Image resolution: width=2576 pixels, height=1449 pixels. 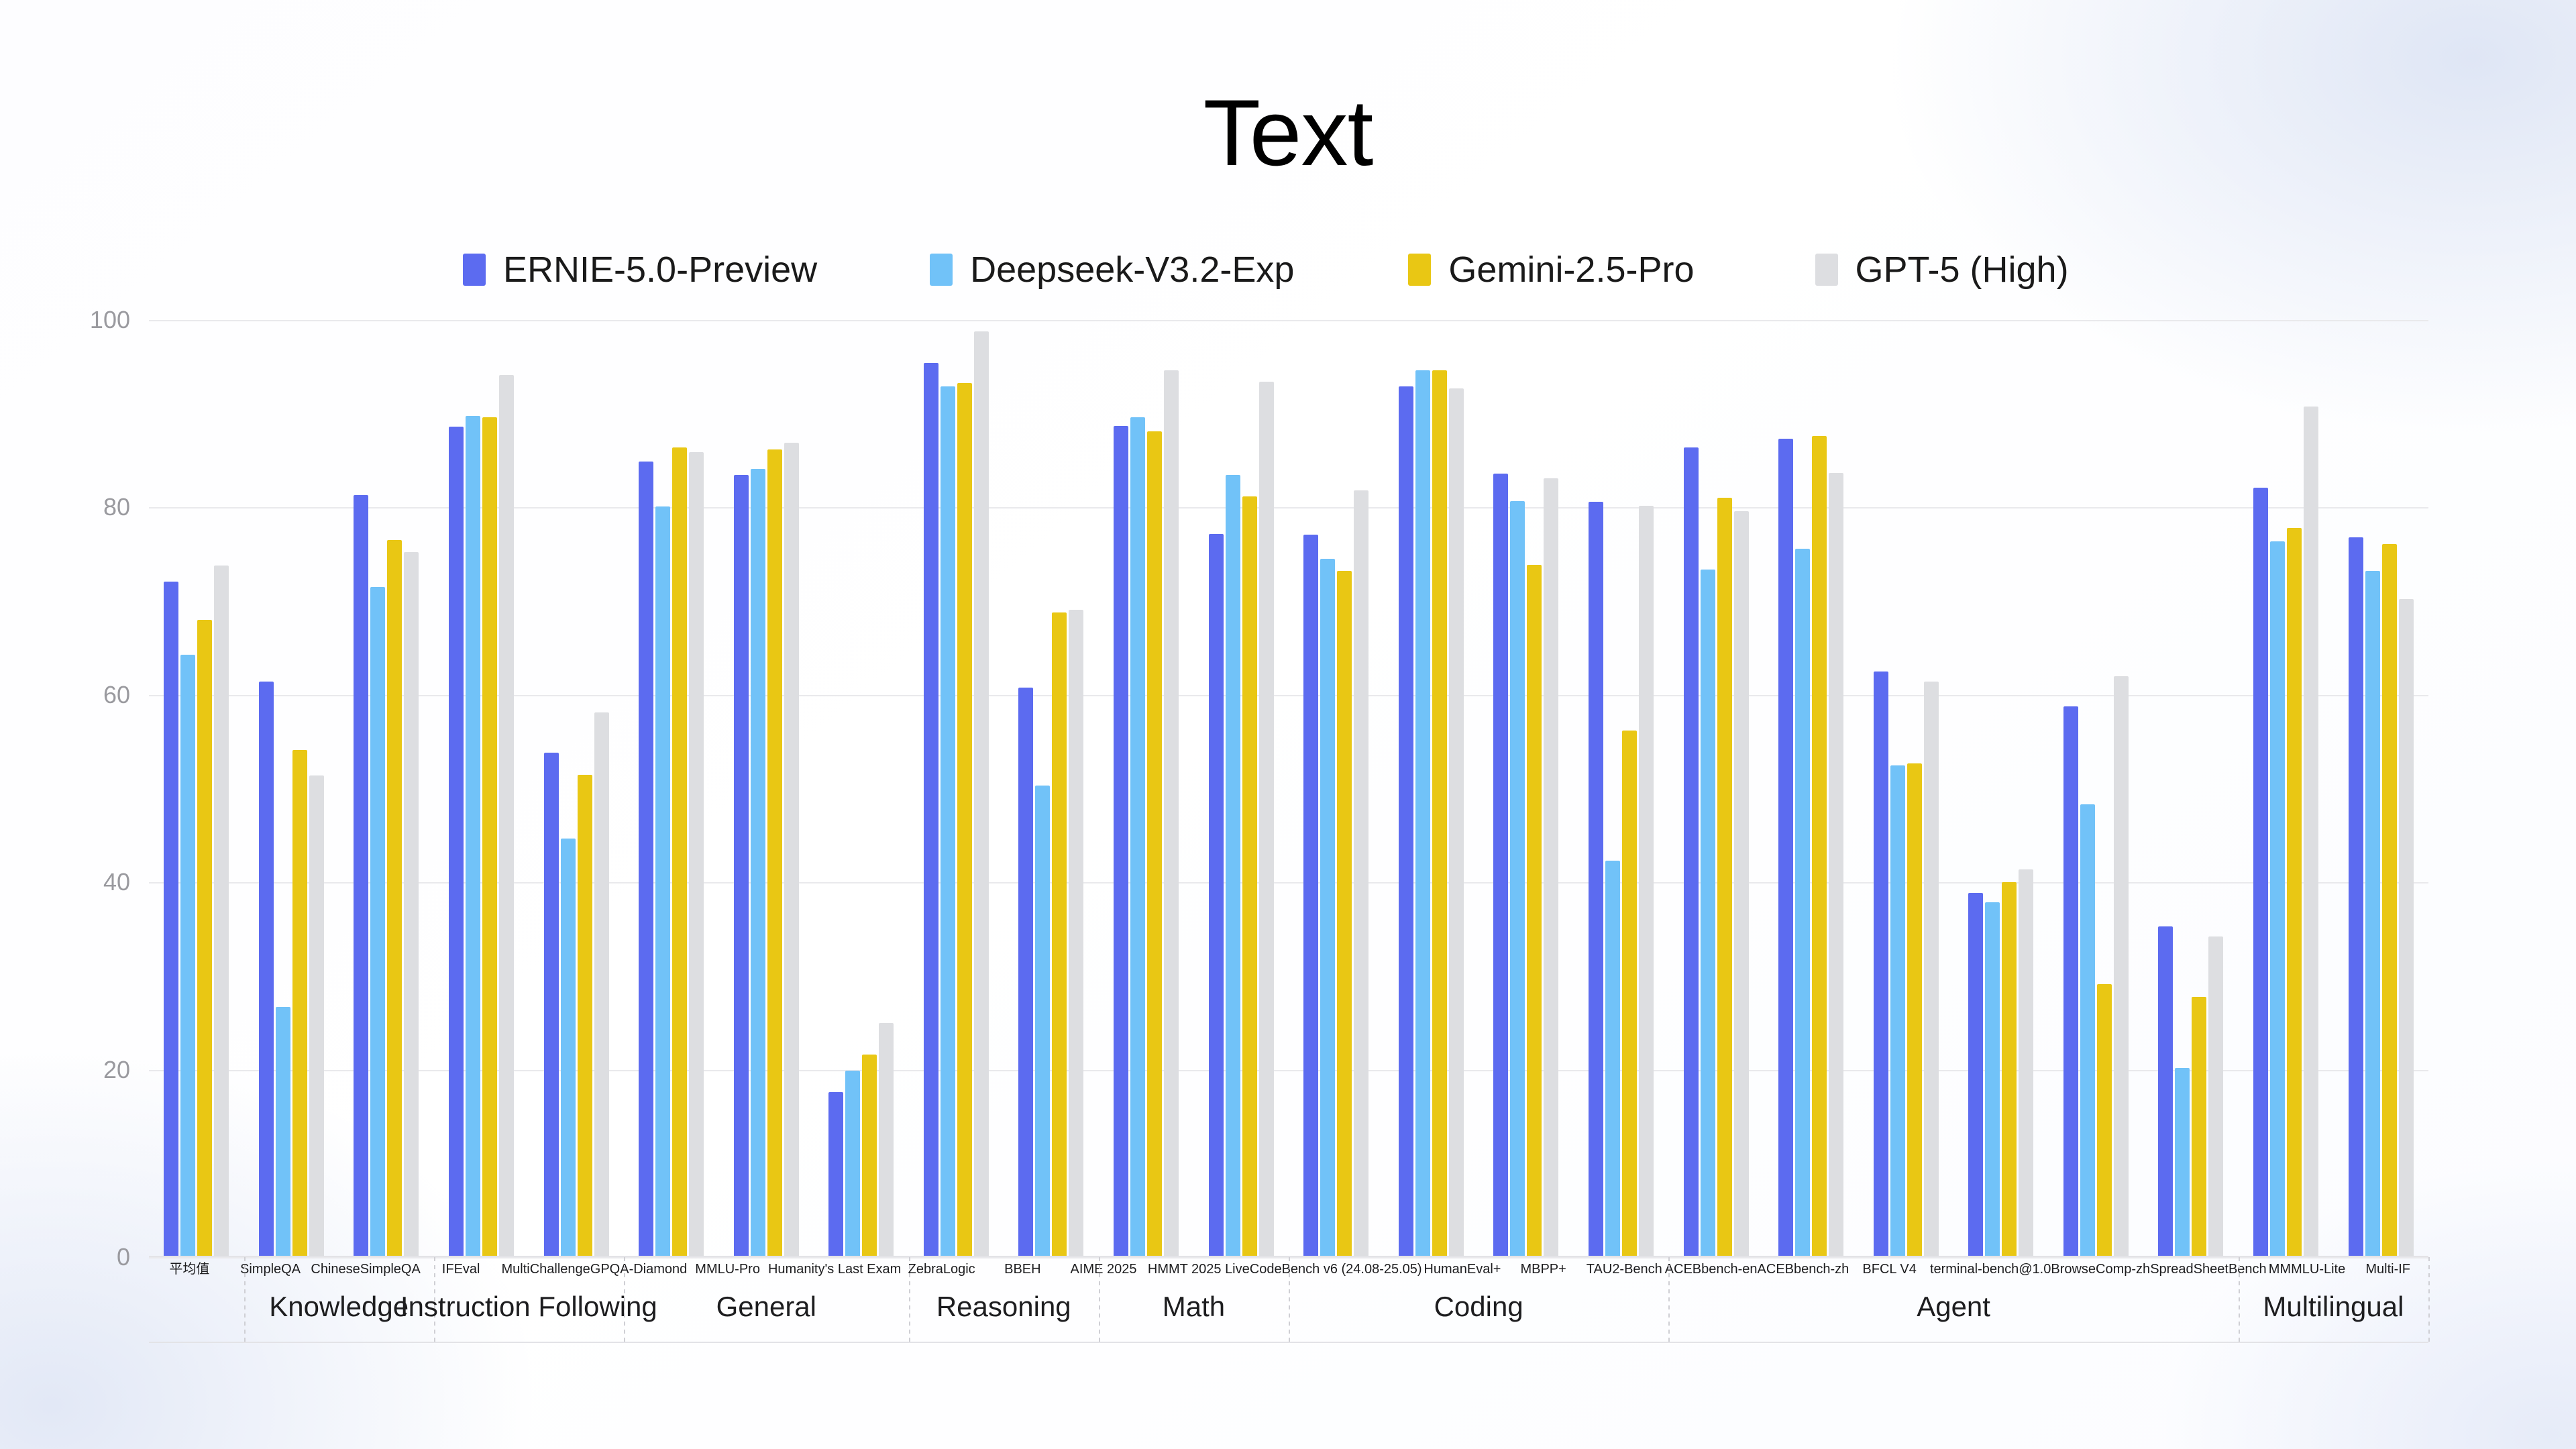 I want to click on legend-item-gemini-2-5-pro: Gemini-2.5-Pro, so click(x=1551, y=270).